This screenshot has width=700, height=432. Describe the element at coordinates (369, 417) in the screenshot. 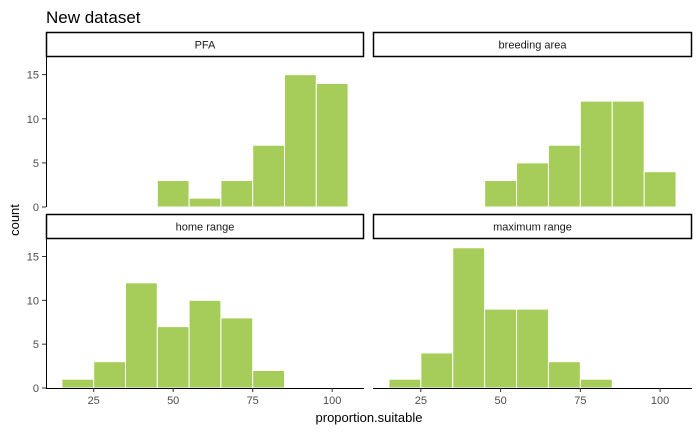

I see `x-axis-title: proportion.suitable` at that location.